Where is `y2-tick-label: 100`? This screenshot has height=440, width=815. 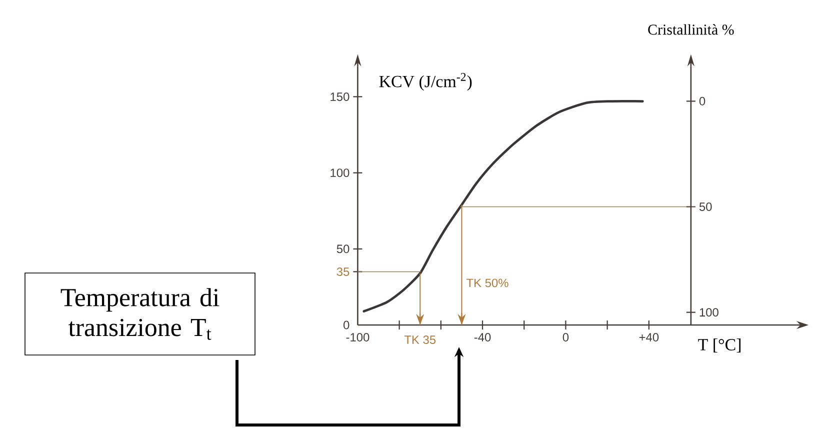
y2-tick-label: 100 is located at coordinates (709, 312).